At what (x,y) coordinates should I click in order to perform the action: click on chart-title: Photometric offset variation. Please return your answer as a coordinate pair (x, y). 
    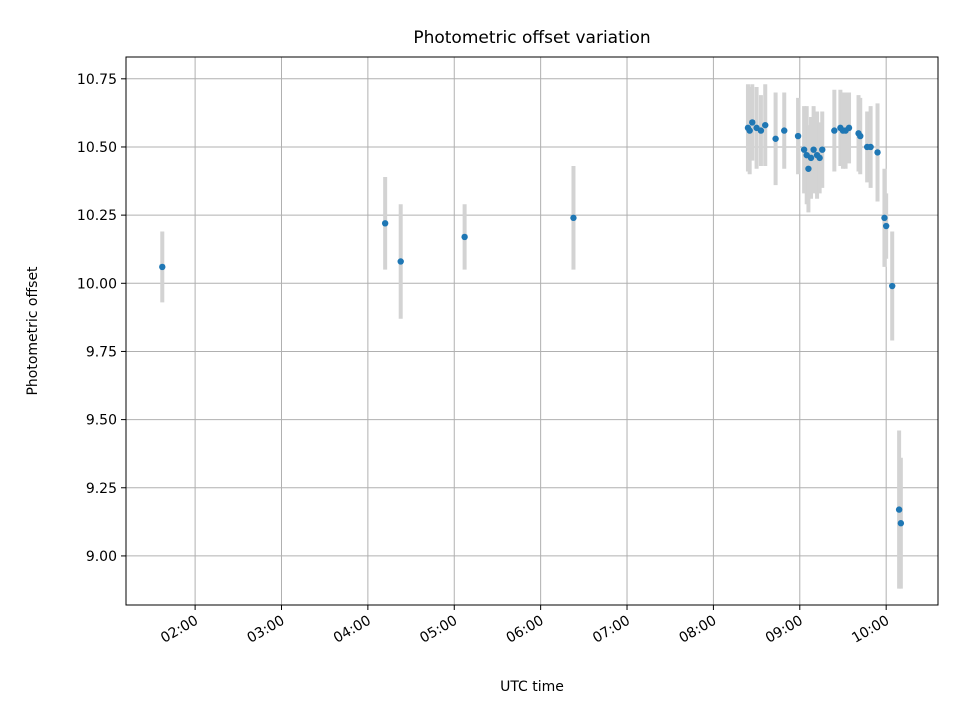
    Looking at the image, I should click on (531, 38).